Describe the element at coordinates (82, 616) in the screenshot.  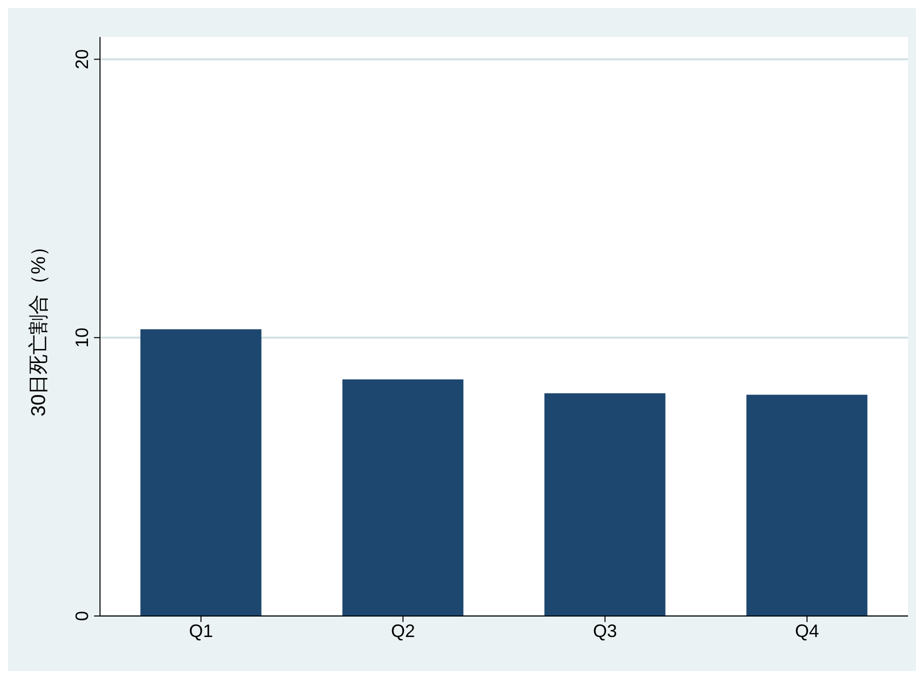
I see `y-tick-label: 0` at that location.